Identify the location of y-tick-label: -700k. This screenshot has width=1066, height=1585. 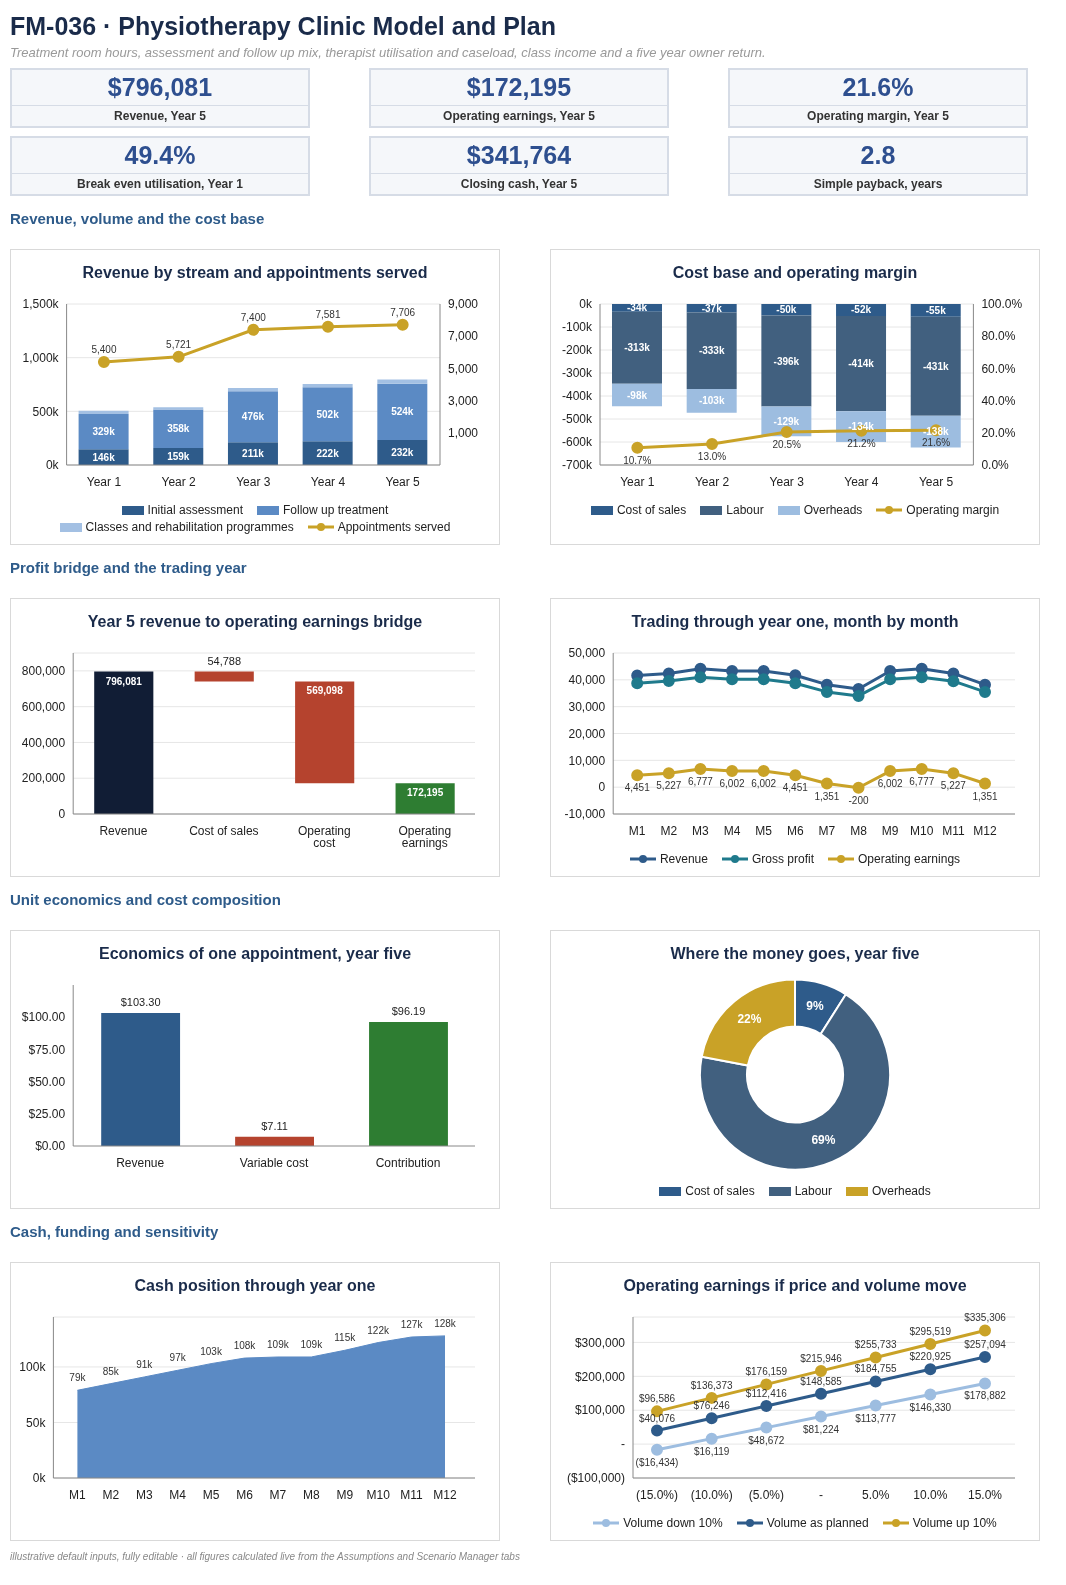
(577, 465).